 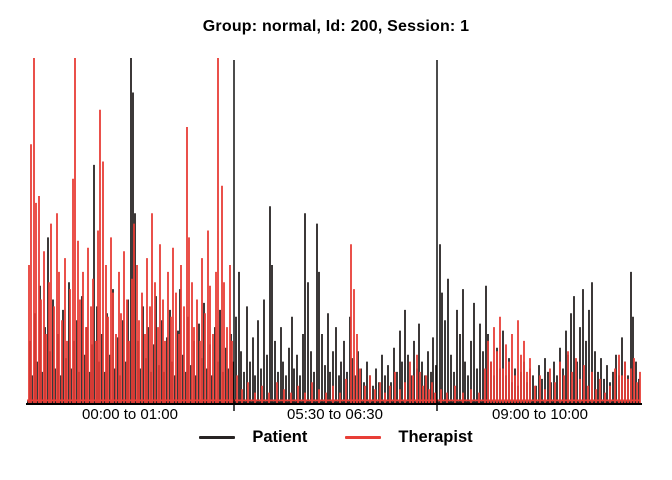 I want to click on chart-title: Group: normal, Id: 200, Session: 1, so click(x=336, y=26).